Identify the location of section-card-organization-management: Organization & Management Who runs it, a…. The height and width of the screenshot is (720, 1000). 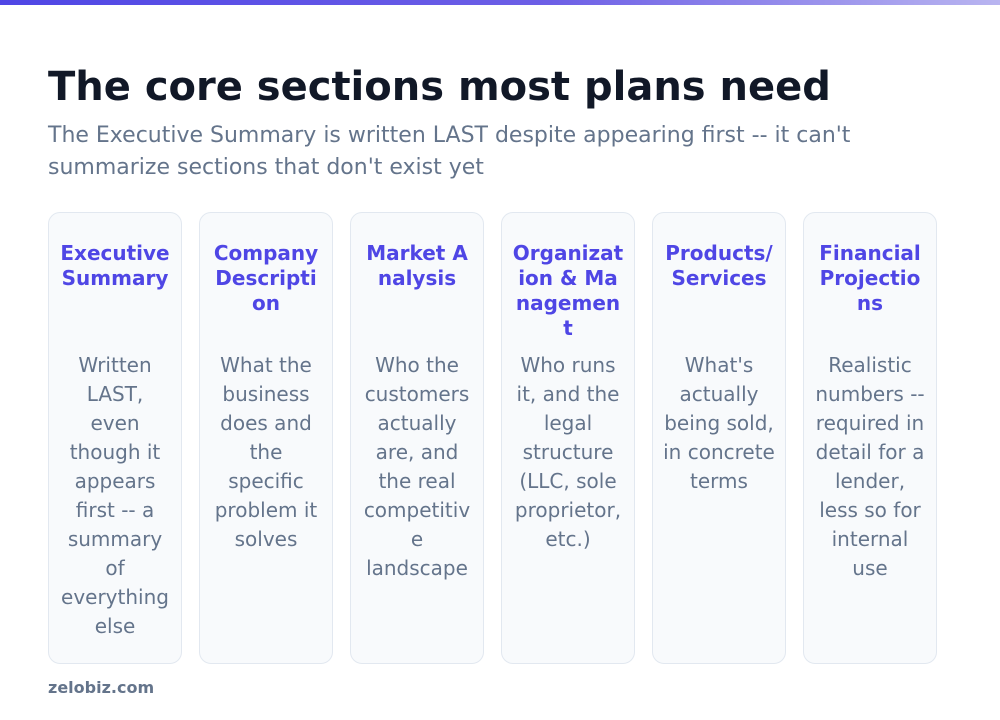
(568, 438).